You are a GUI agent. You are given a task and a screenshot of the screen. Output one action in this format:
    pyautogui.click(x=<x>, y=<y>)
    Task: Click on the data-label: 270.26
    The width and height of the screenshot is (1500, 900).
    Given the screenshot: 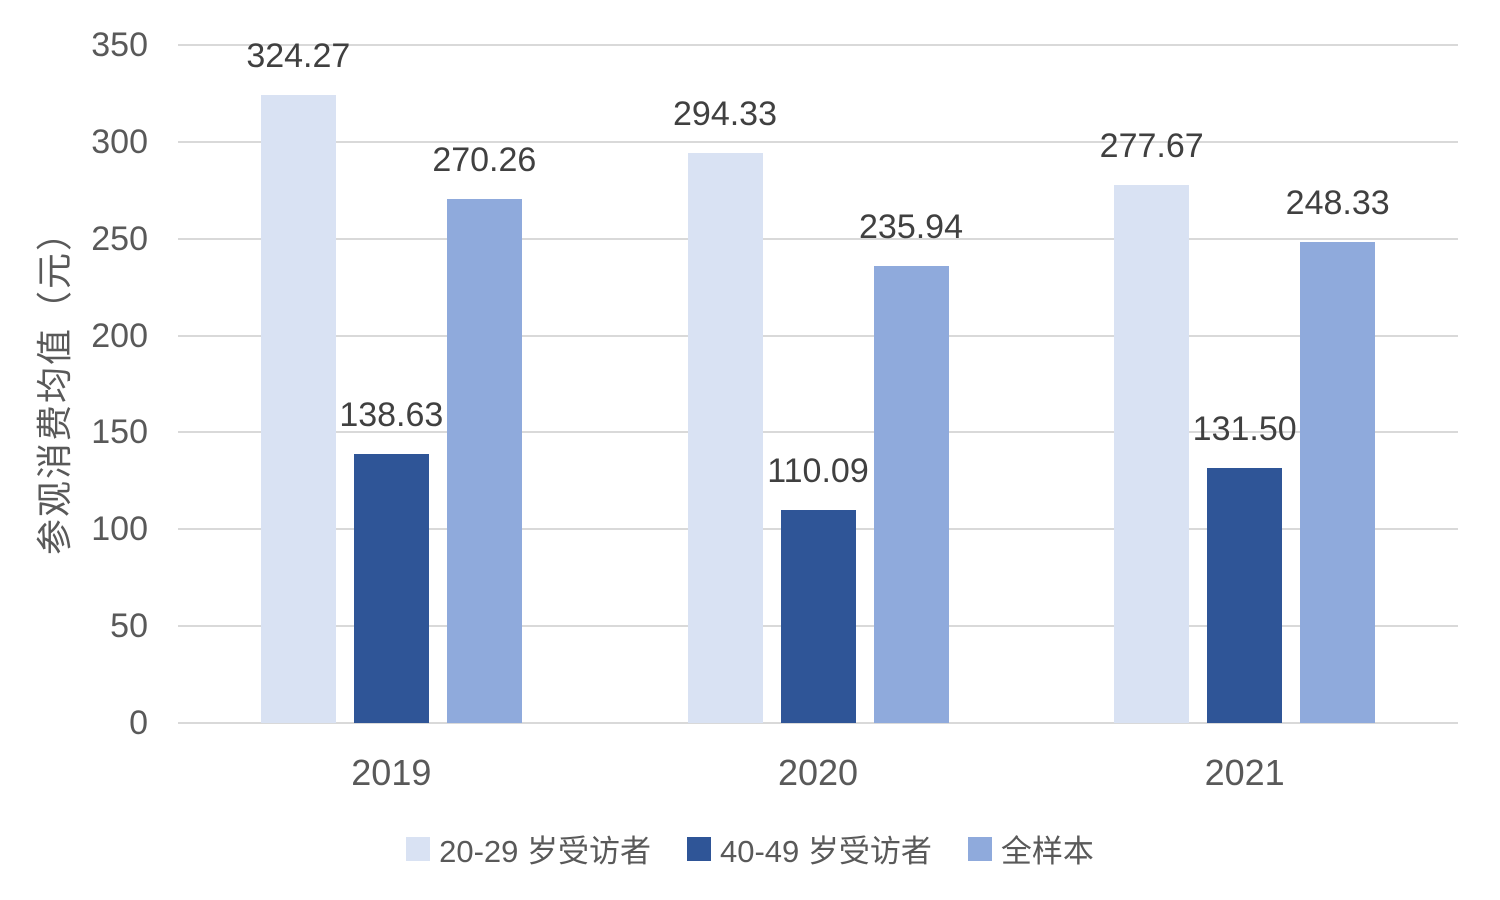 What is the action you would take?
    pyautogui.click(x=484, y=160)
    